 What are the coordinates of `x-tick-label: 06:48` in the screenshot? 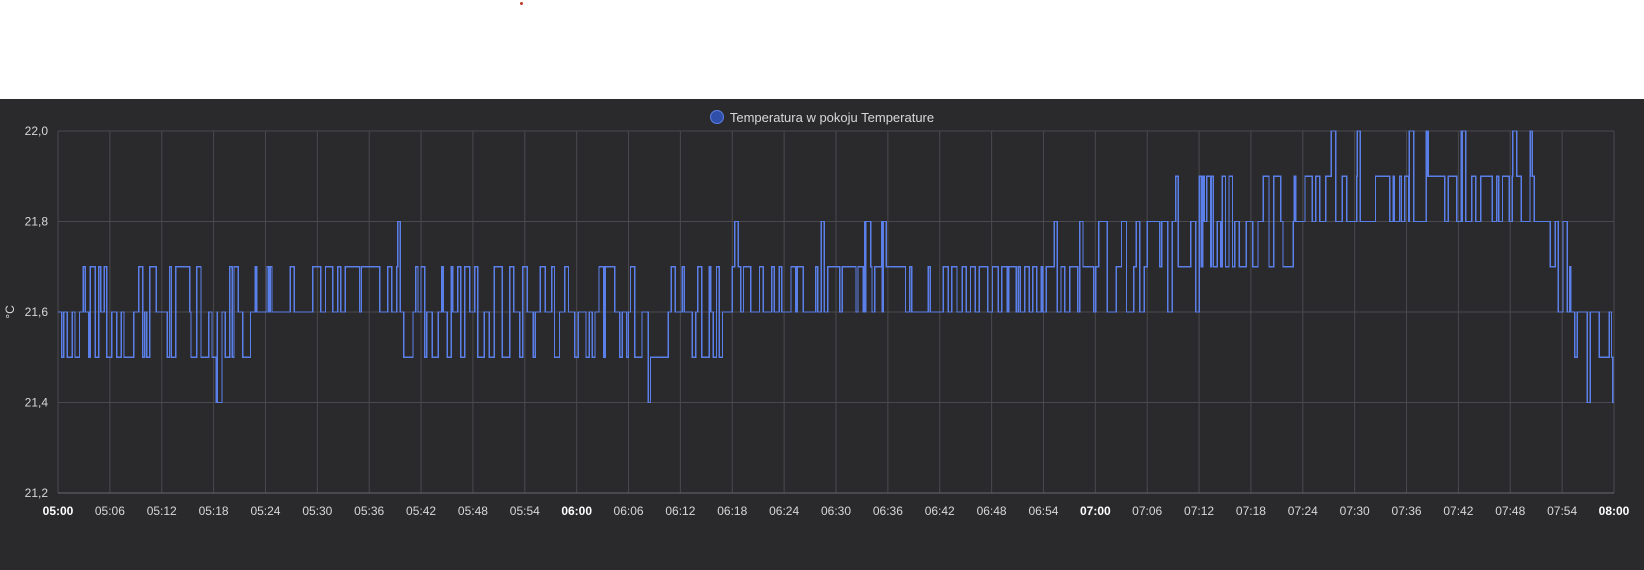 It's located at (992, 511).